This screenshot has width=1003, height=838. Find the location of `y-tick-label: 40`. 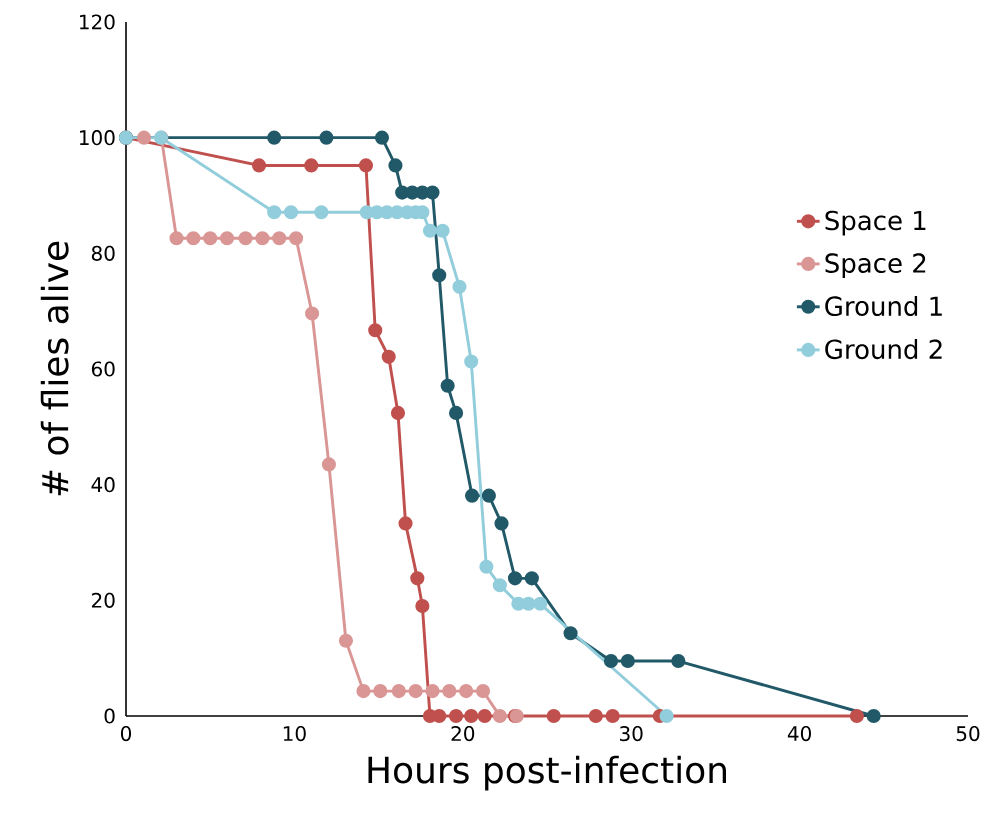

y-tick-label: 40 is located at coordinates (103, 485).